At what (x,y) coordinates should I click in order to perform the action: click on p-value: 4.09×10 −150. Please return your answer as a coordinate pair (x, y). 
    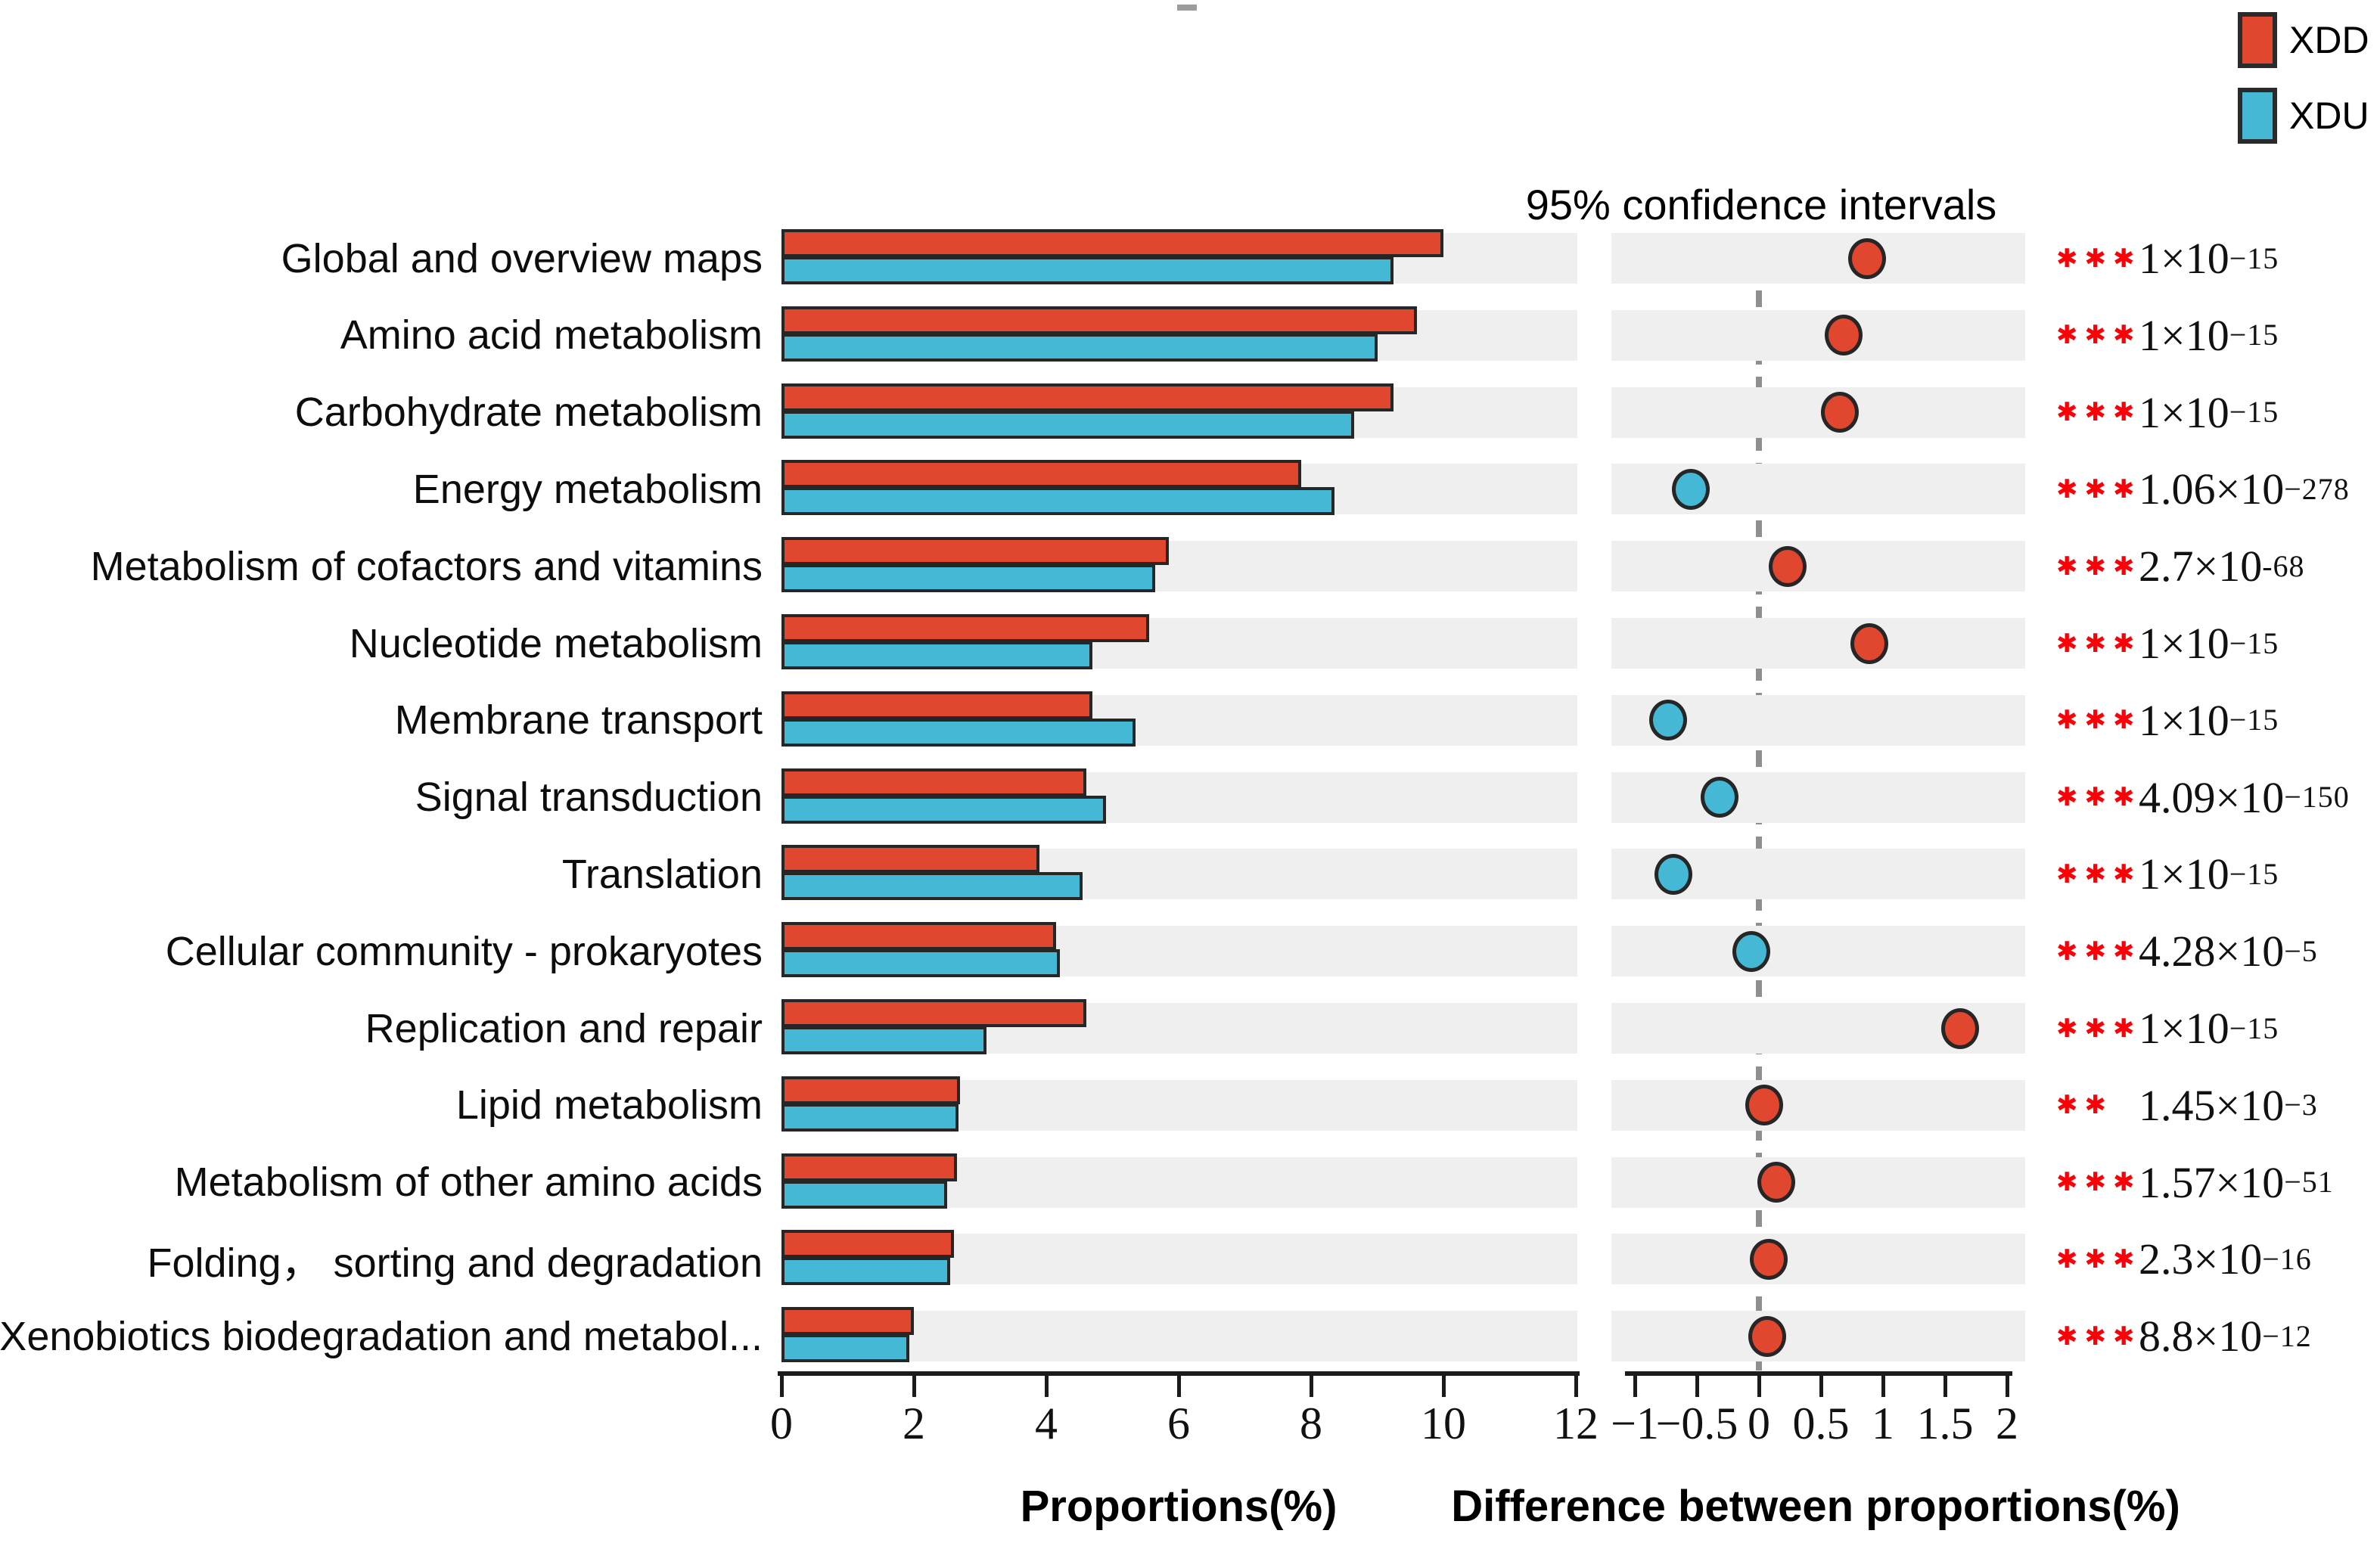
    Looking at the image, I should click on (2244, 797).